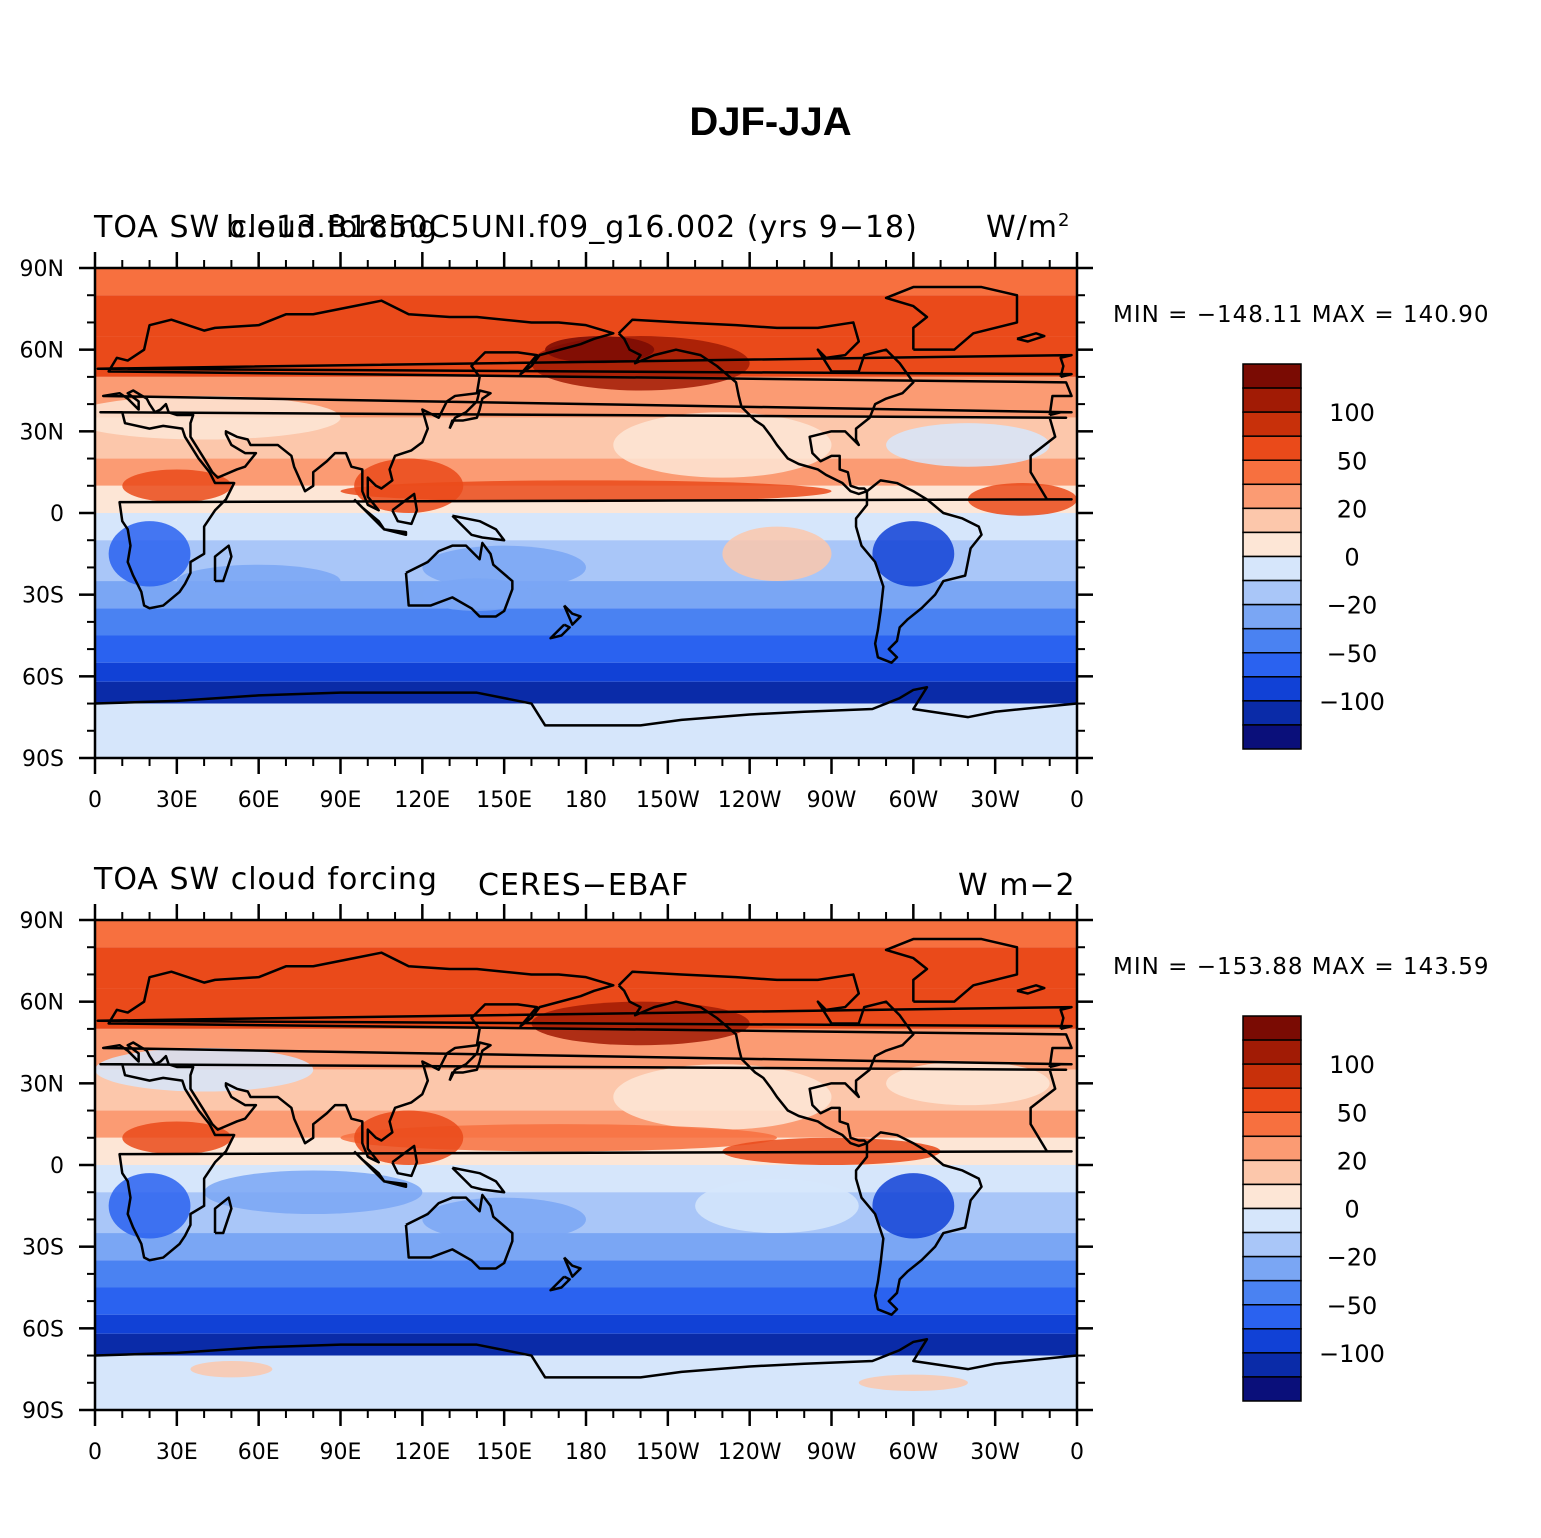 The width and height of the screenshot is (1541, 1538). Describe the element at coordinates (43, 759) in the screenshot. I see `lat-label: 90S` at that location.